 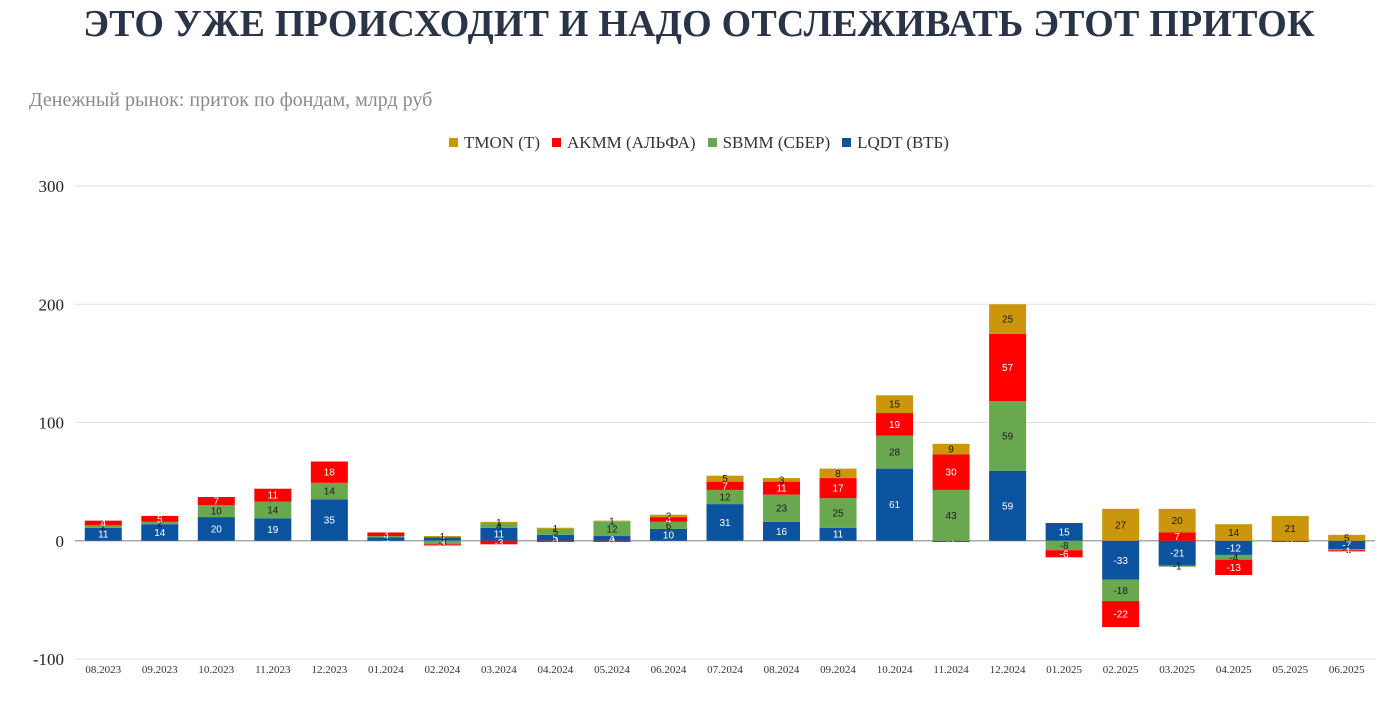 What do you see at coordinates (52, 423) in the screenshot?
I see `y-tick-label: 100` at bounding box center [52, 423].